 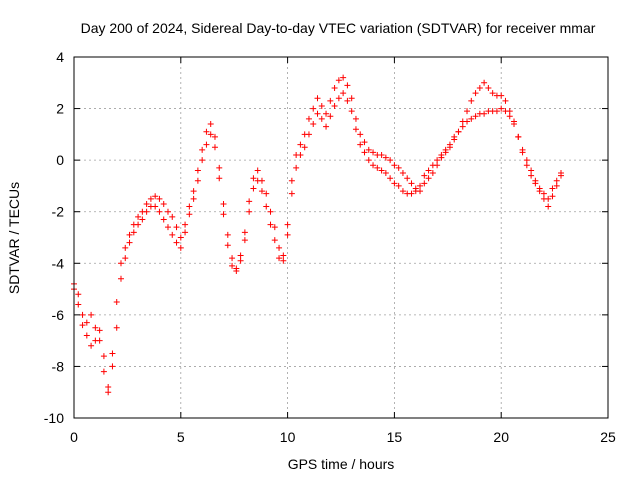 I want to click on y-tick-label: -6, so click(x=58, y=315).